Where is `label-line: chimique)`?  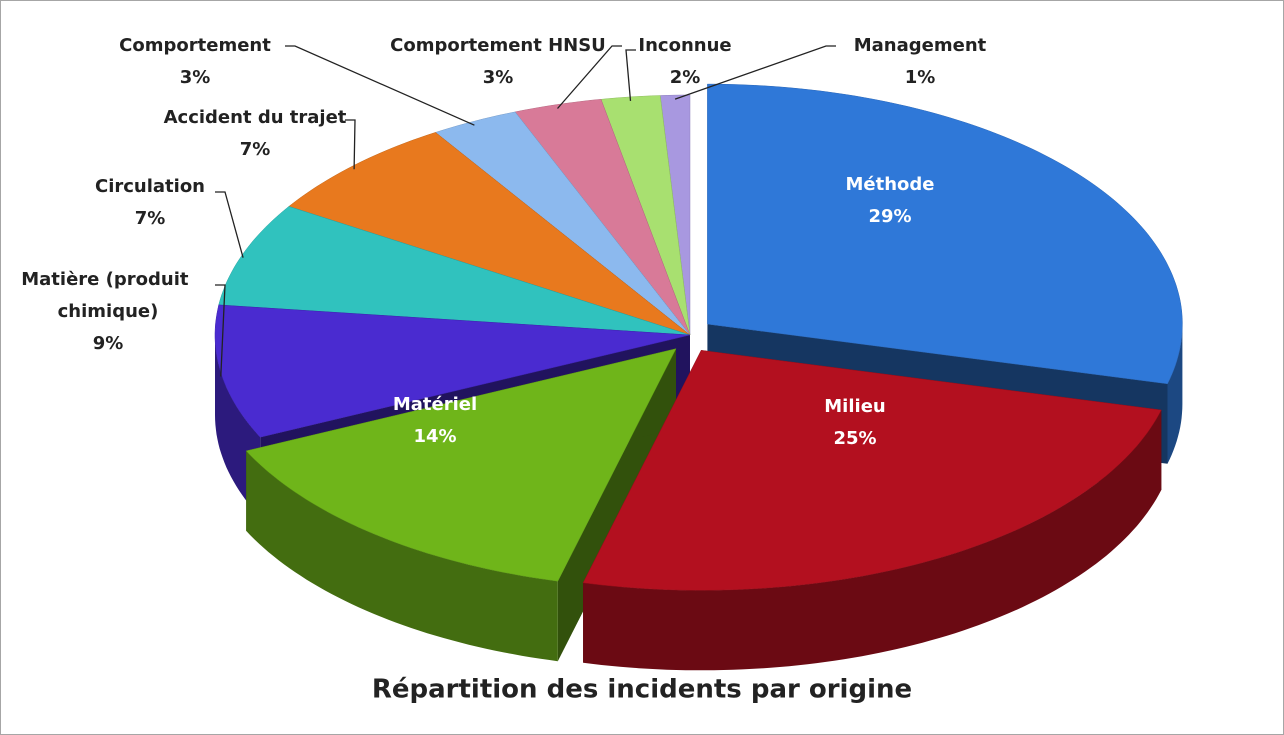
label-line: chimique) is located at coordinates (108, 311).